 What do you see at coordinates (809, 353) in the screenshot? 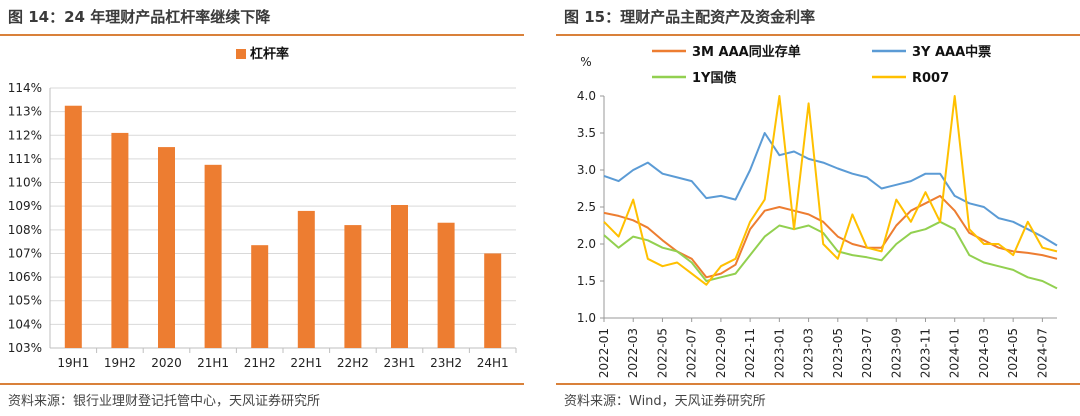
I see `x-tick-label: 2023-03` at bounding box center [809, 353].